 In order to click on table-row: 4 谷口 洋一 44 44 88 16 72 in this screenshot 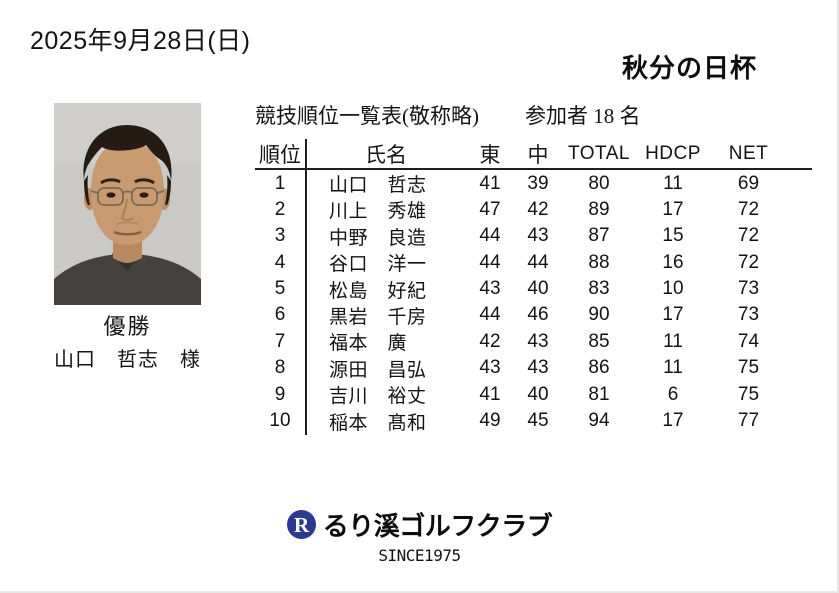, I will do `click(533, 263)`.